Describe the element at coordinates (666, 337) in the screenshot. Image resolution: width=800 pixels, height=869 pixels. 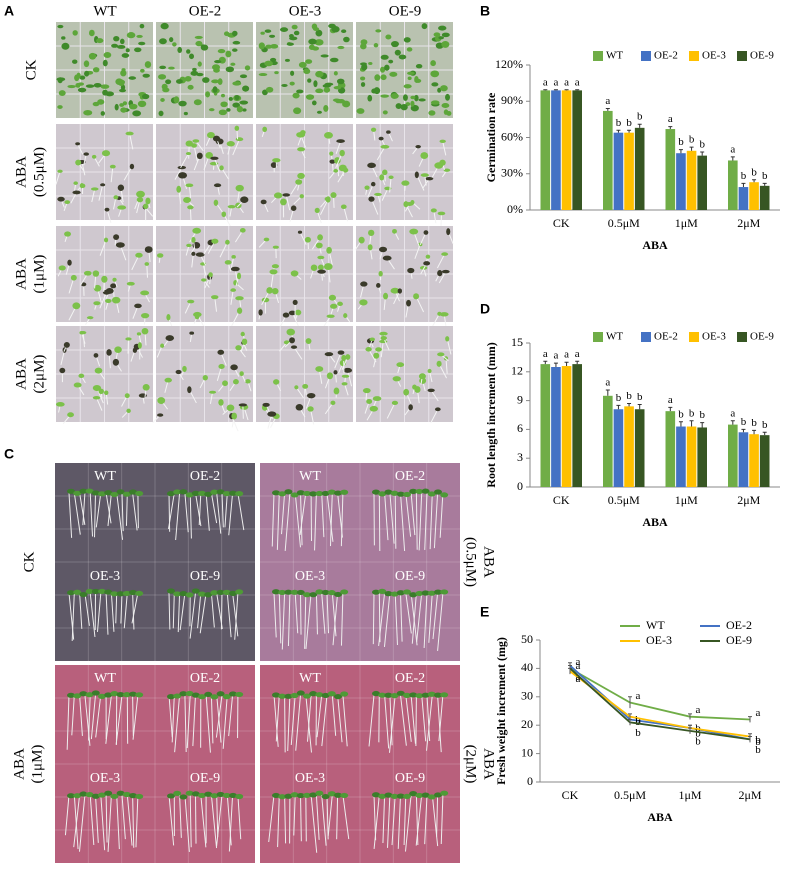
I see `legend-label: OE-2` at that location.